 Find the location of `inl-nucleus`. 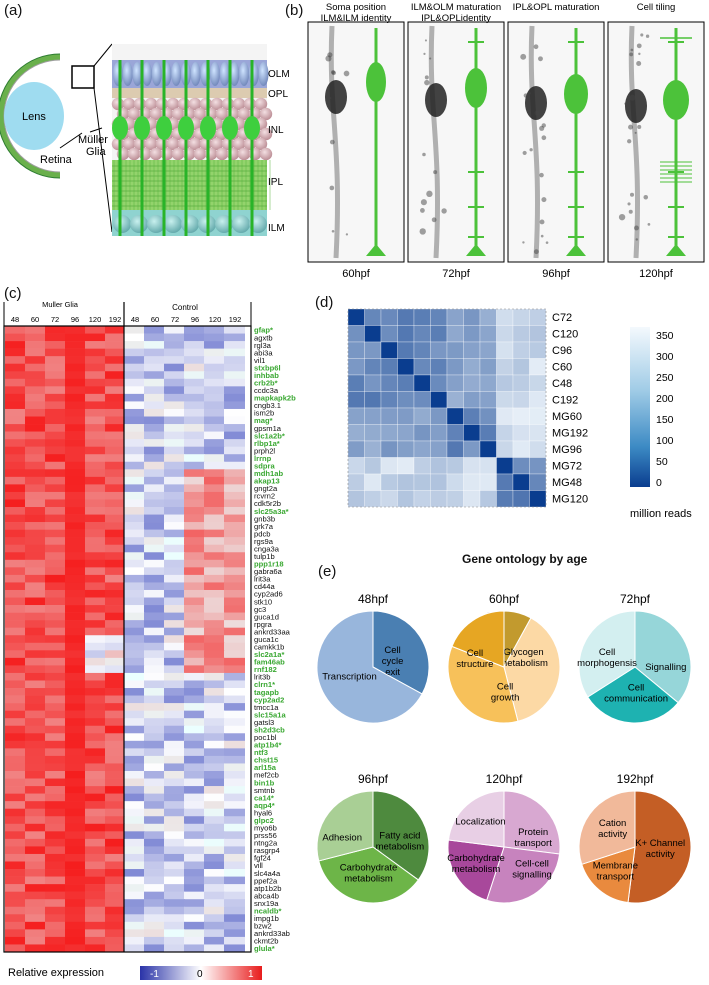

inl-nucleus is located at coordinates (244, 154).